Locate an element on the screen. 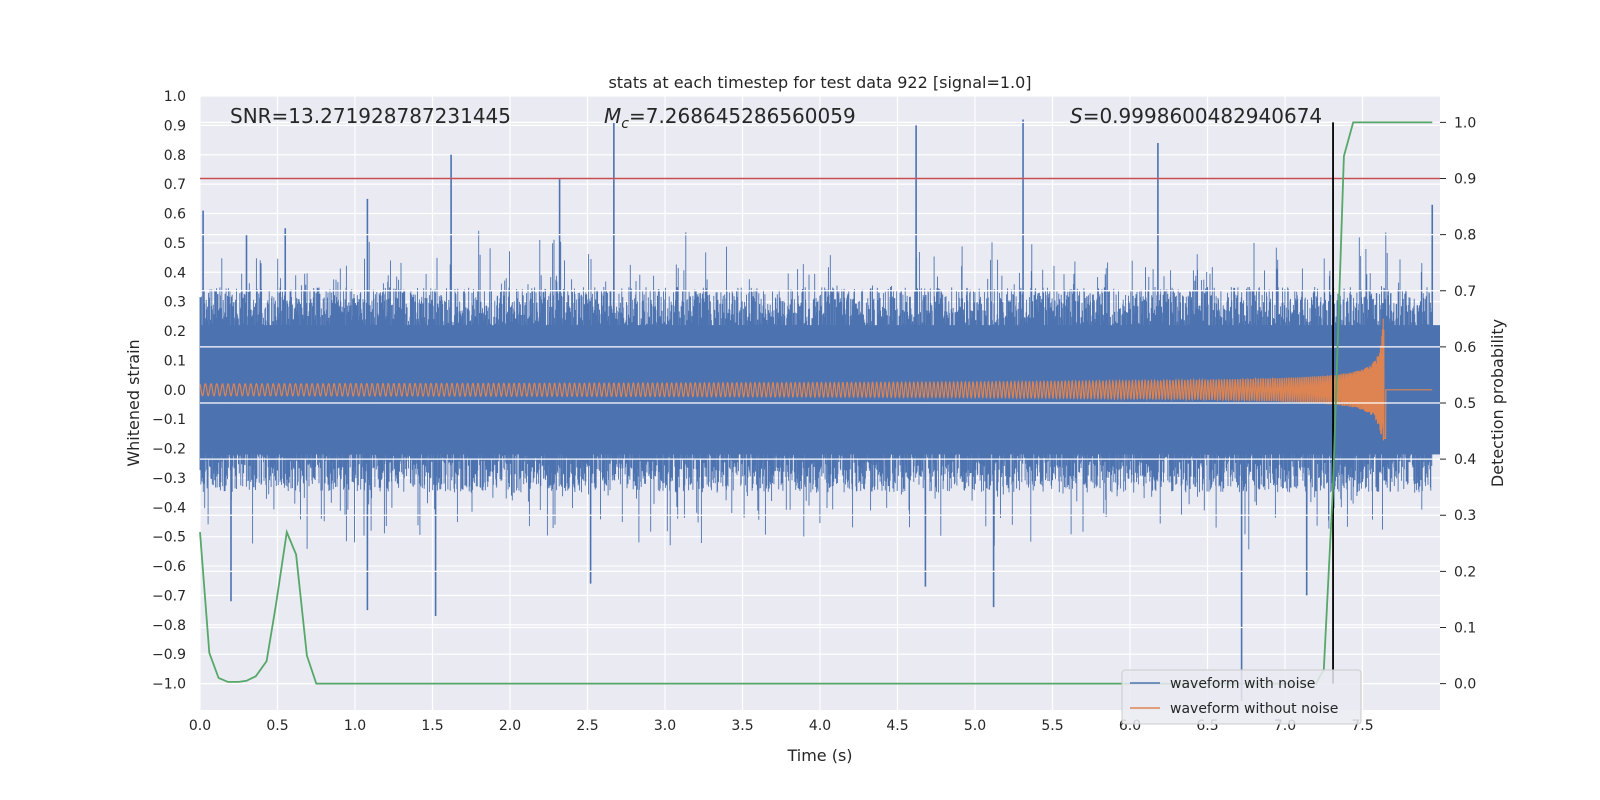 This screenshot has width=1600, height=800. y-left-tick-label: −0.1 is located at coordinates (169, 420).